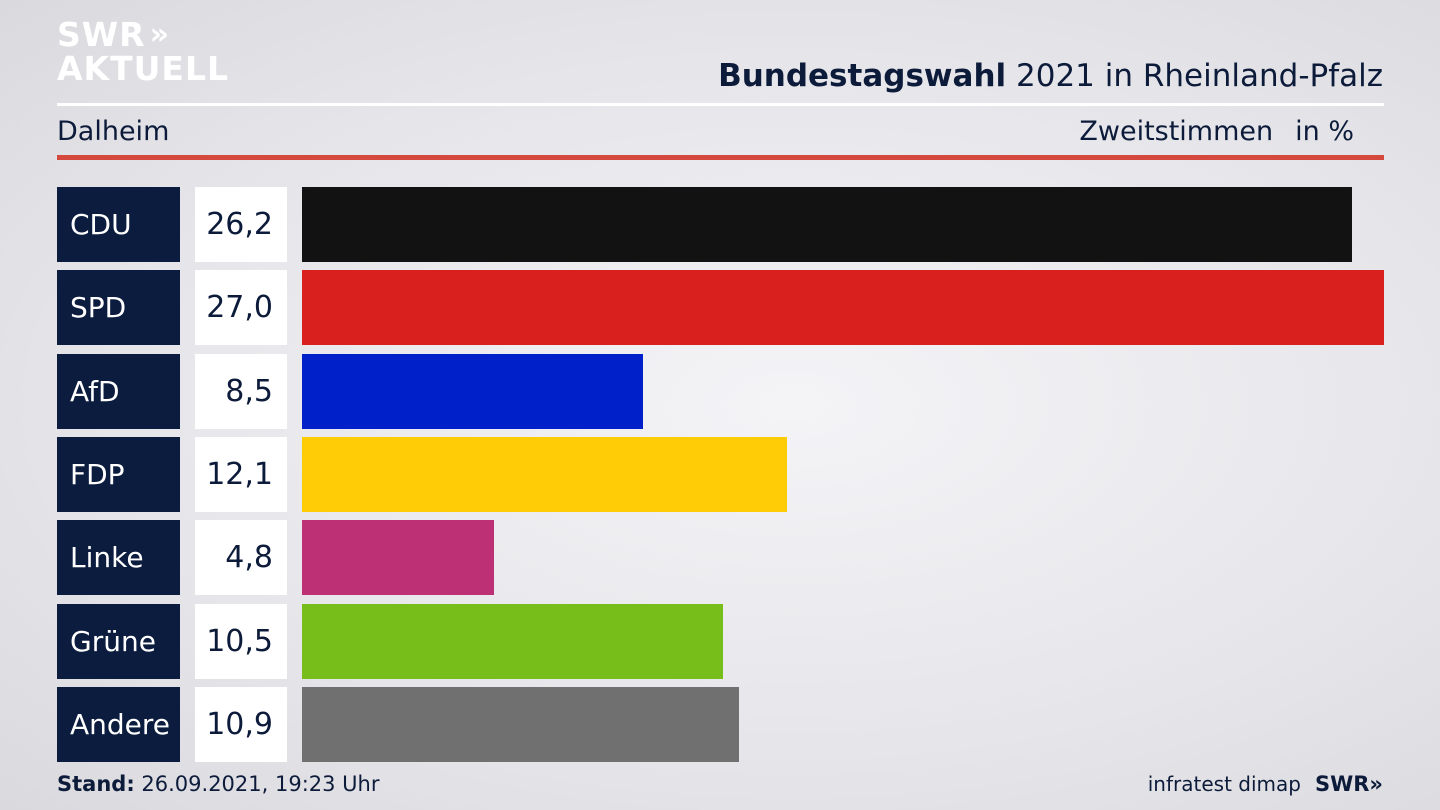 This screenshot has width=1440, height=810. I want to click on swr-aktuell-logo: SWR» AKTUELL, so click(143, 52).